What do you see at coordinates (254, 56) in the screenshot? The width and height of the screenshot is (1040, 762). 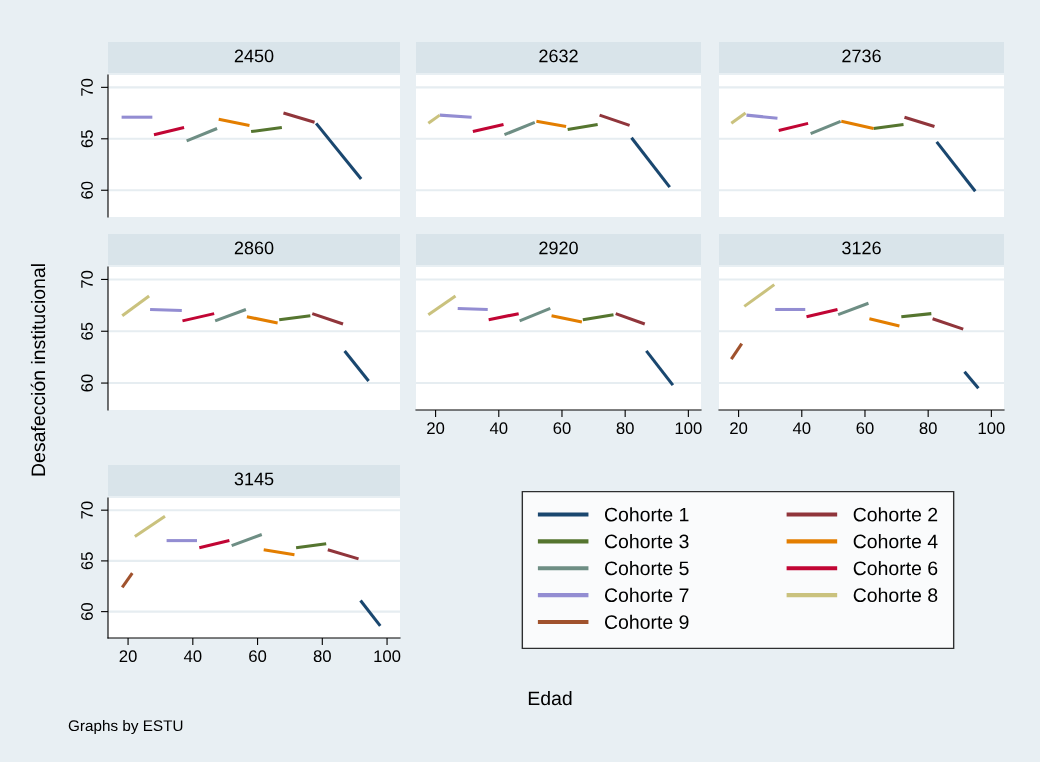 I see `chart-title: 2450` at bounding box center [254, 56].